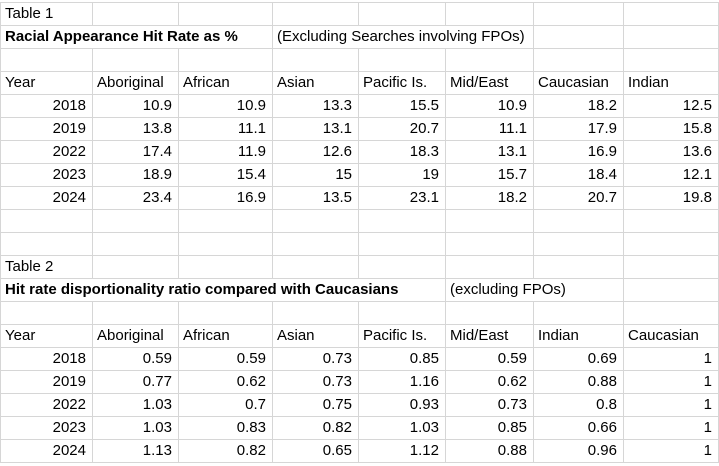 The image size is (719, 466). What do you see at coordinates (226, 428) in the screenshot?
I see `value-cell: 0.83` at bounding box center [226, 428].